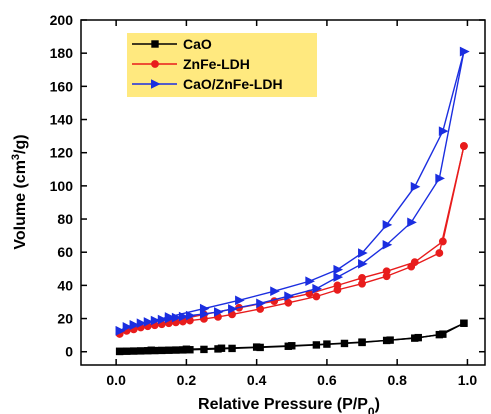 The width and height of the screenshot is (491, 414). I want to click on y-tick-label: 180, so click(62, 53).